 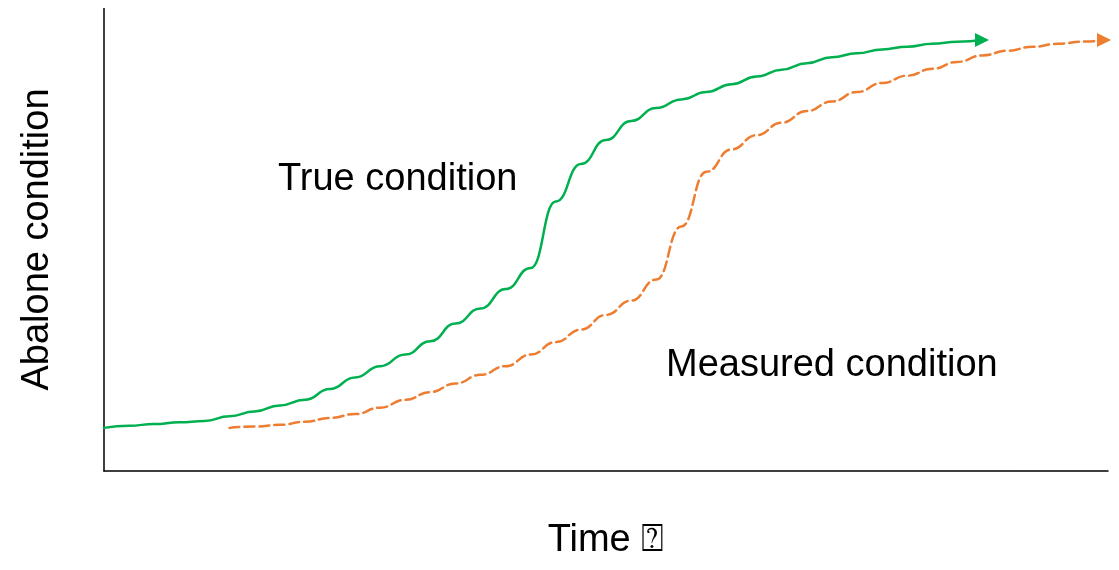 I want to click on x-axis-title: Time ⍰, so click(x=606, y=538).